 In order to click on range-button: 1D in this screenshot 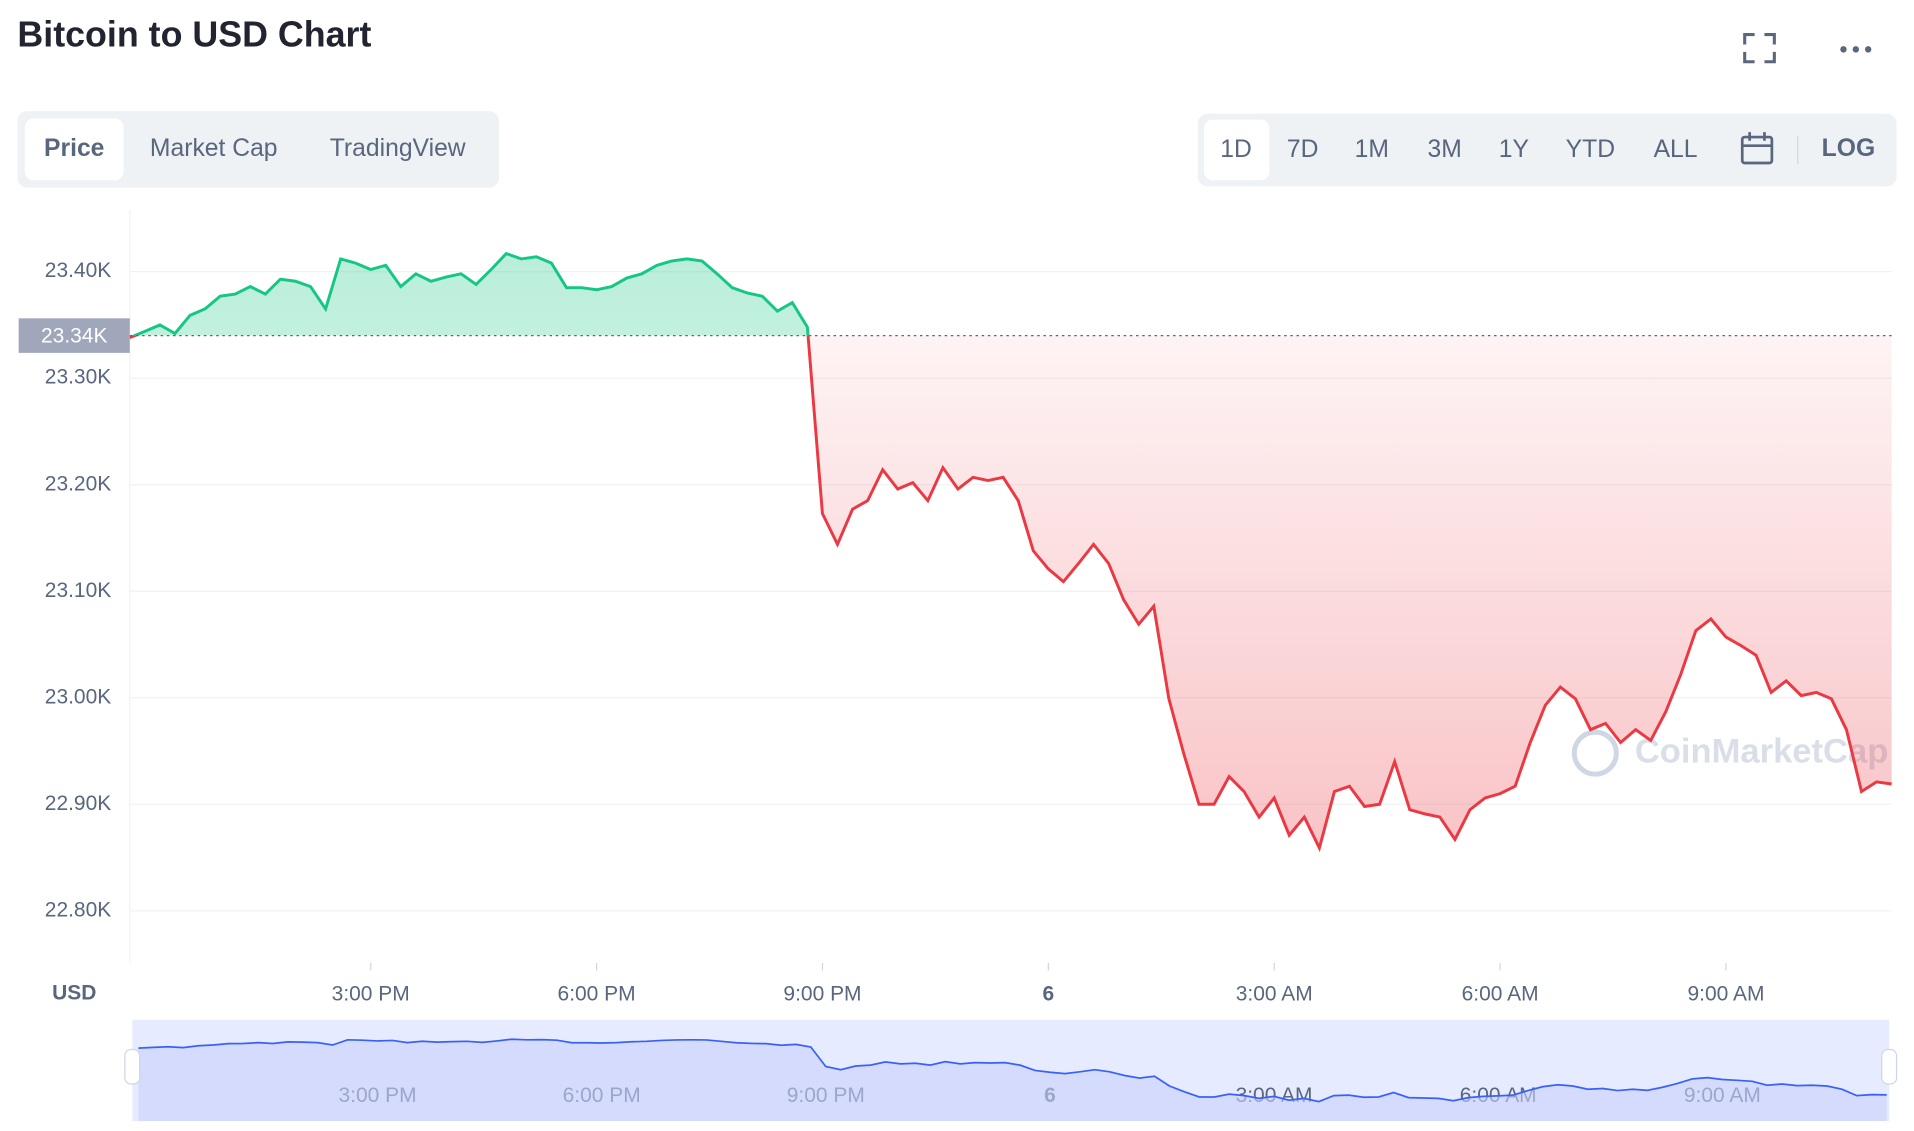, I will do `click(1236, 149)`.